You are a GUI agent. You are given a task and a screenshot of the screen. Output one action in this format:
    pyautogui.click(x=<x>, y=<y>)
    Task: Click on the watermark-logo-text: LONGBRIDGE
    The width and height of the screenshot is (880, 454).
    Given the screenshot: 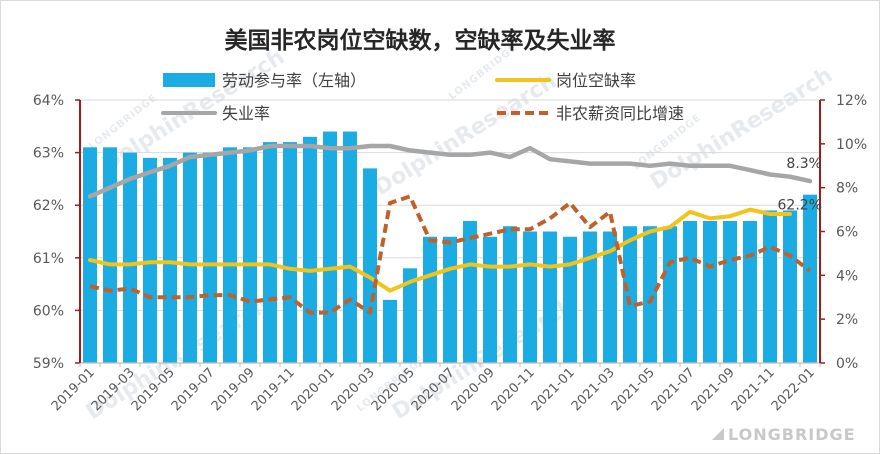 What is the action you would take?
    pyautogui.click(x=792, y=434)
    